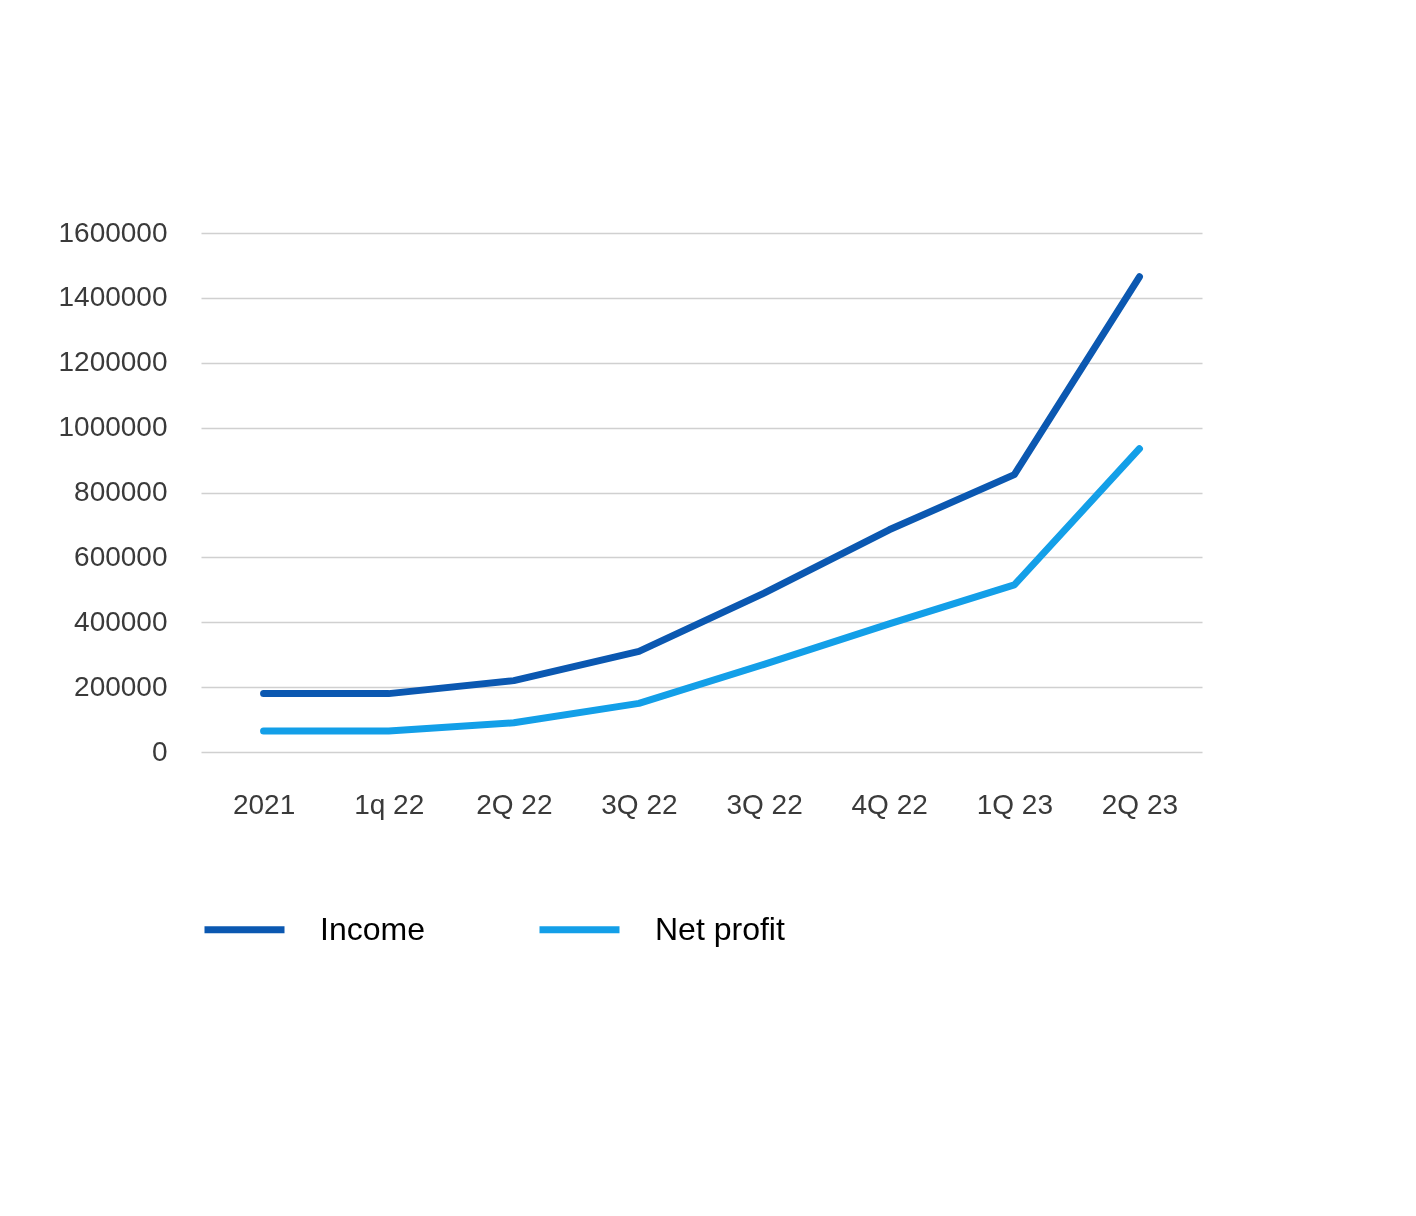  Describe the element at coordinates (121, 686) in the screenshot. I see `y-tick-label: 200000` at that location.